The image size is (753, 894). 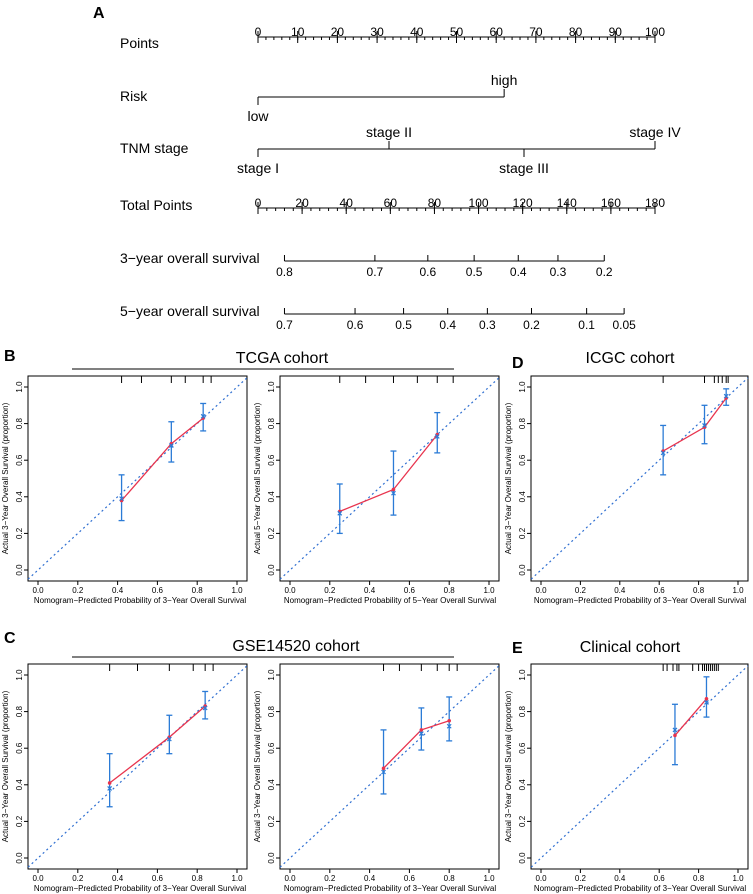 I want to click on nomogram-tick-label: 140, so click(x=567, y=203).